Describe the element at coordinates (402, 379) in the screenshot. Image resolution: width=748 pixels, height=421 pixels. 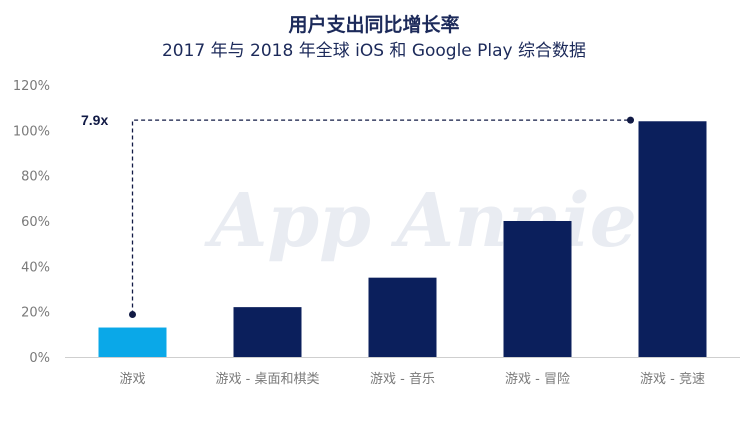
I see `x-category-label: 游戏 - 音乐` at that location.